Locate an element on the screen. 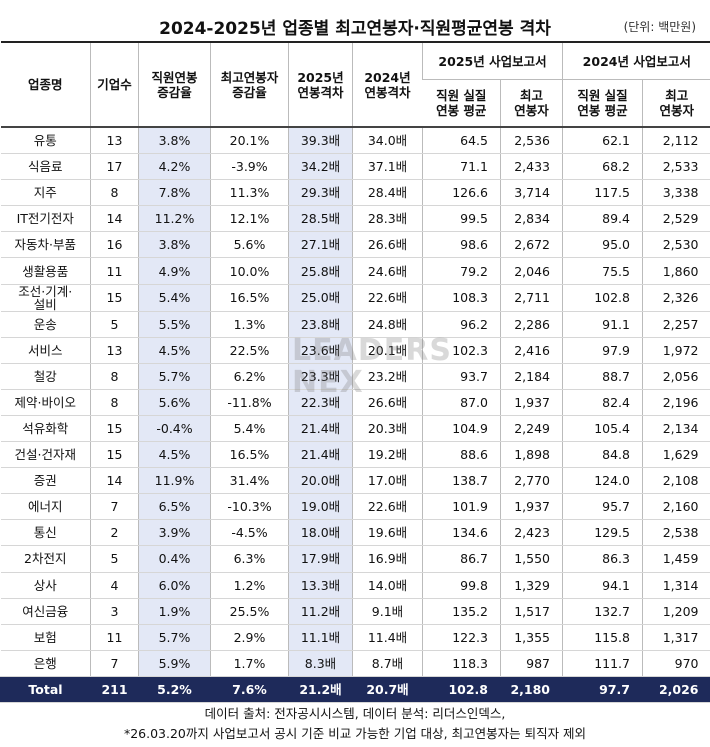  watermark: LEADERS NEX is located at coordinates (372, 367).